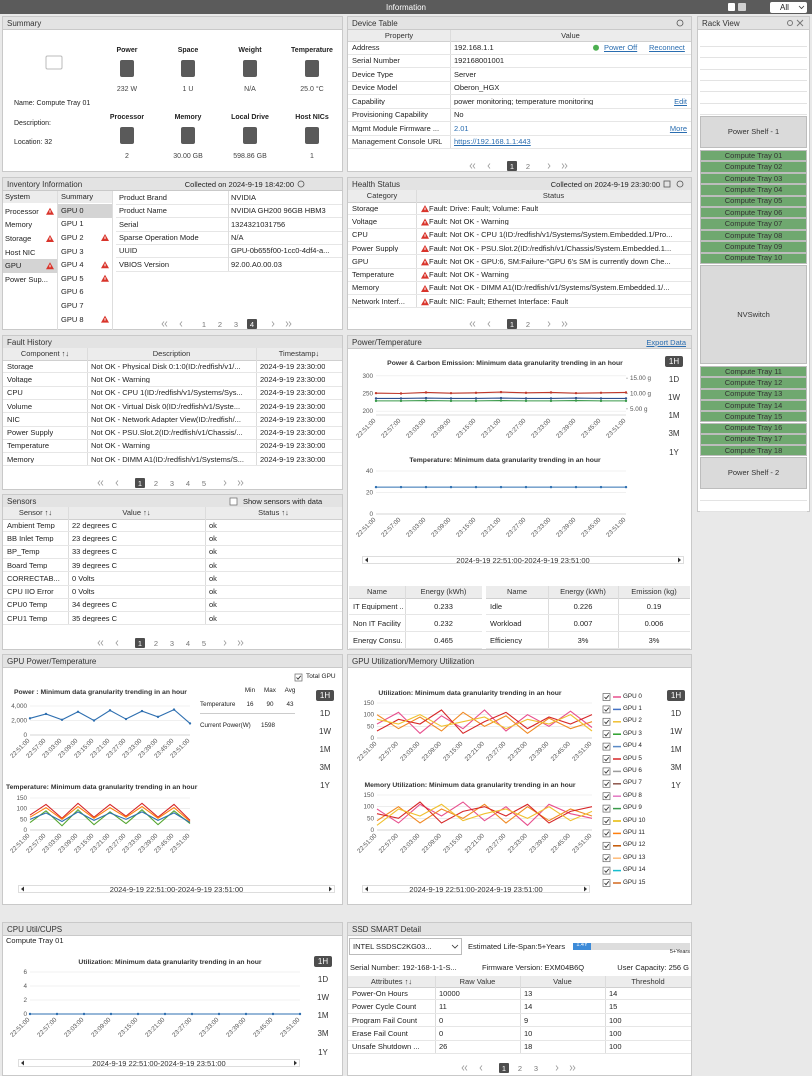  I want to click on tree-item: GPU 8, so click(72, 319).